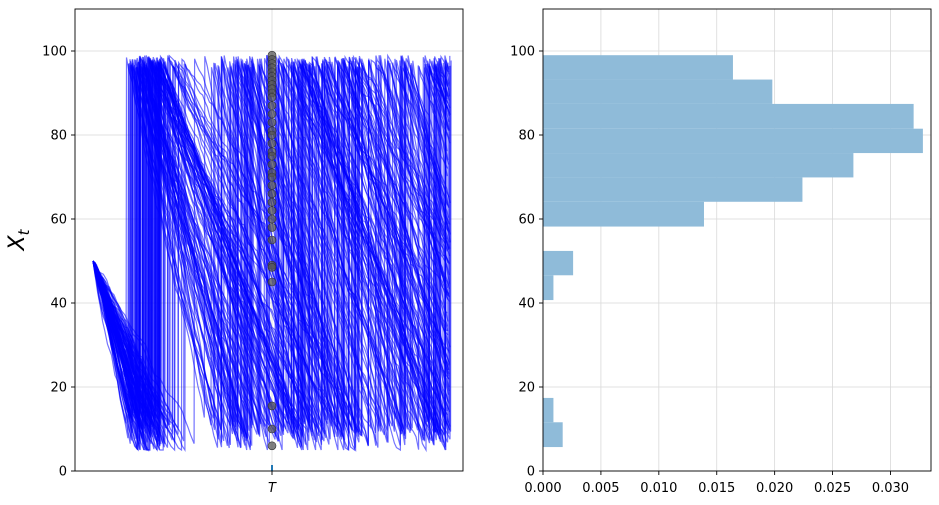 Image resolution: width=939 pixels, height=505 pixels. Describe the element at coordinates (58, 262) in the screenshot. I see `left-y-axis-ticks: 0 20 40 60 80 100` at that location.